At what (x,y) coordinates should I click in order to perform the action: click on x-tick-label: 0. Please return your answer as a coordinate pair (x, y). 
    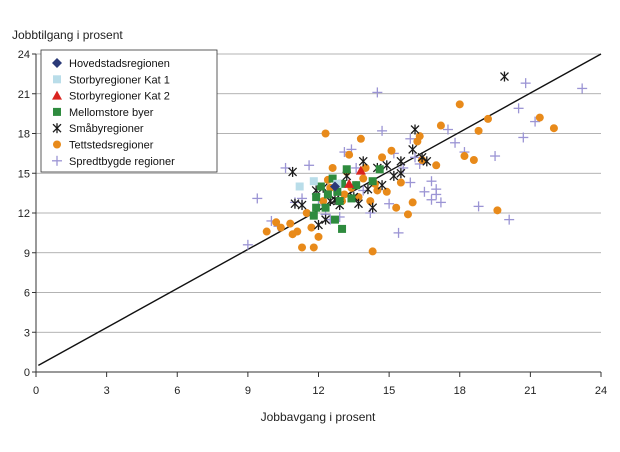
    Looking at the image, I should click on (36, 391).